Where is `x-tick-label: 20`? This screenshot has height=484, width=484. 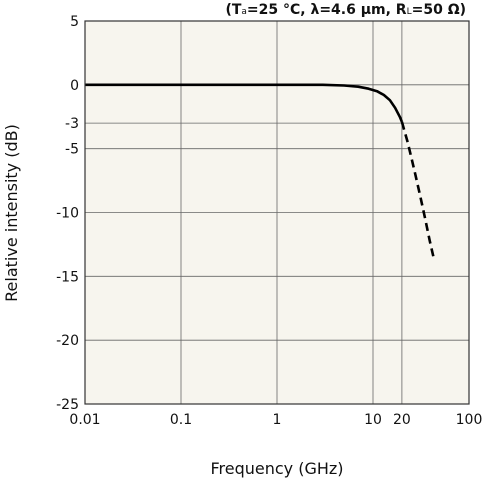 x-tick-label: 20 is located at coordinates (402, 420).